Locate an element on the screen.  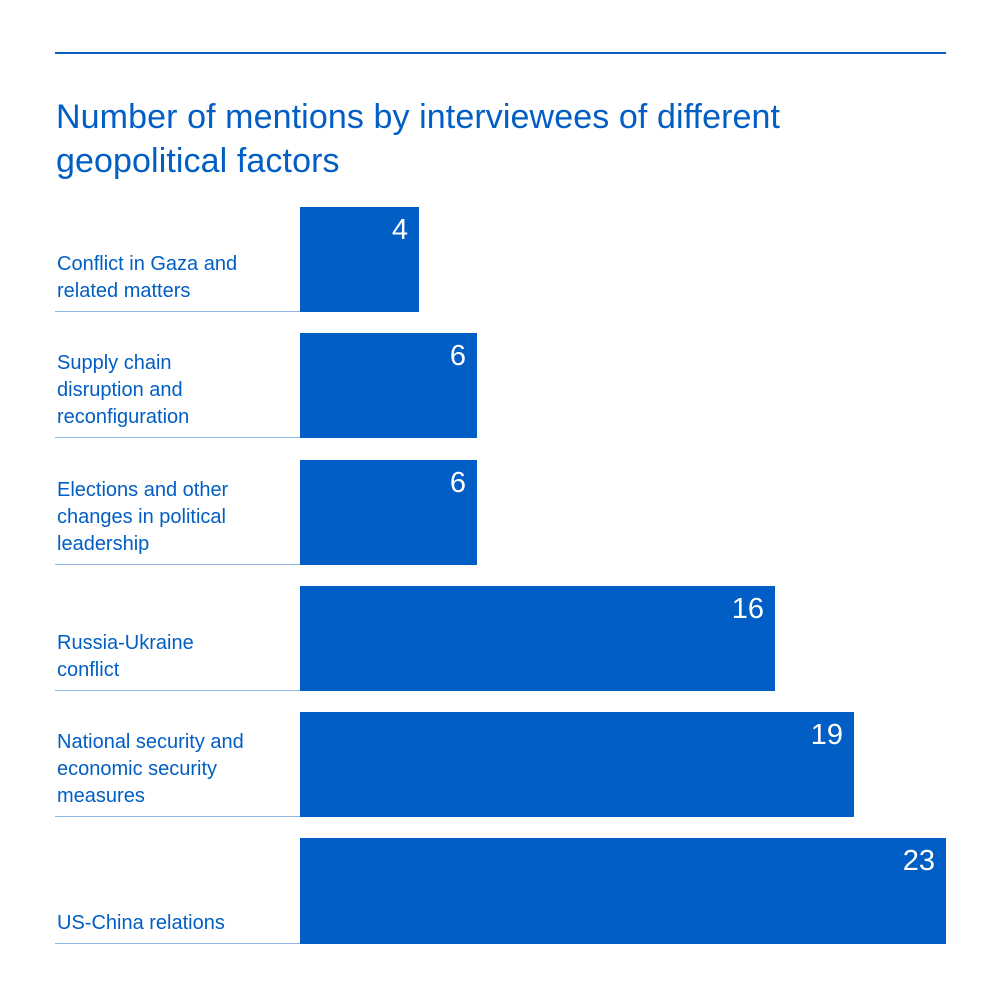
bar: 16 is located at coordinates (537, 638).